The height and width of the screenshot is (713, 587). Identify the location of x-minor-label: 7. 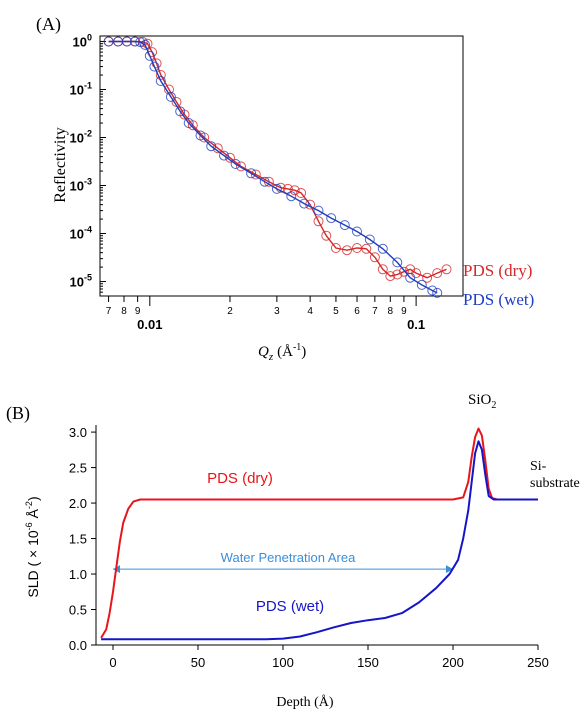
(375, 311).